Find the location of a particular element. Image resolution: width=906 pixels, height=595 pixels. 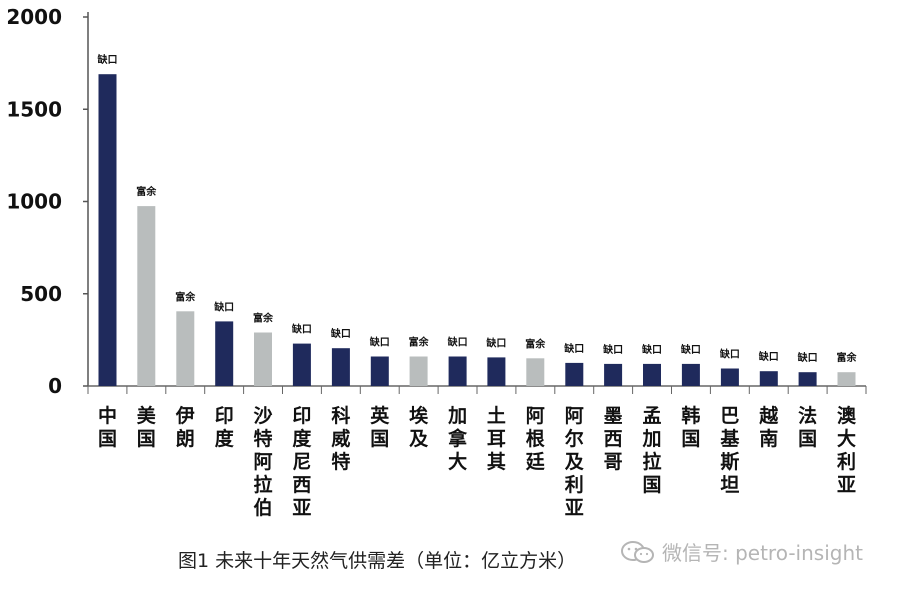

y-tick-label: 2000 is located at coordinates (34, 17).